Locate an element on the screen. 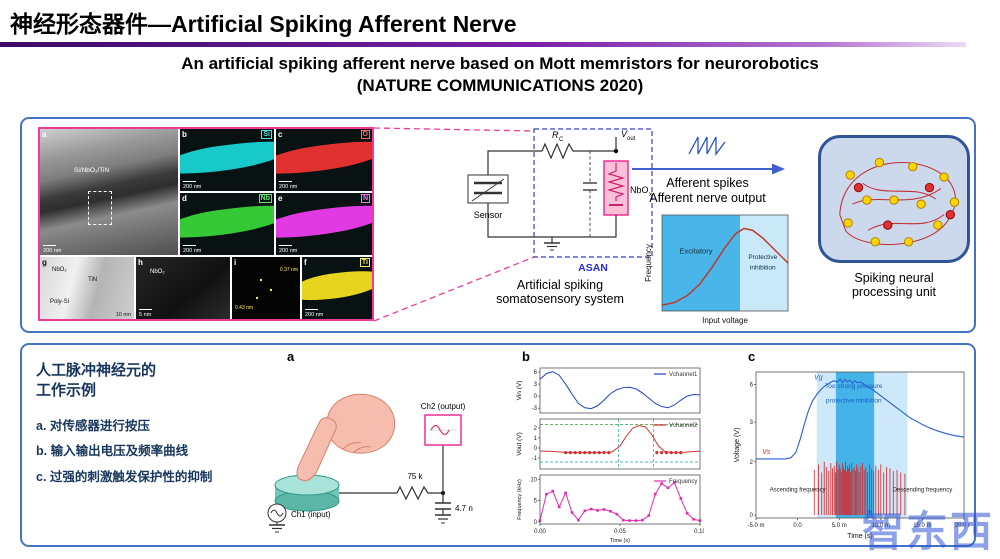  layer-label: Si/NbO₂/TiN is located at coordinates (92, 170).